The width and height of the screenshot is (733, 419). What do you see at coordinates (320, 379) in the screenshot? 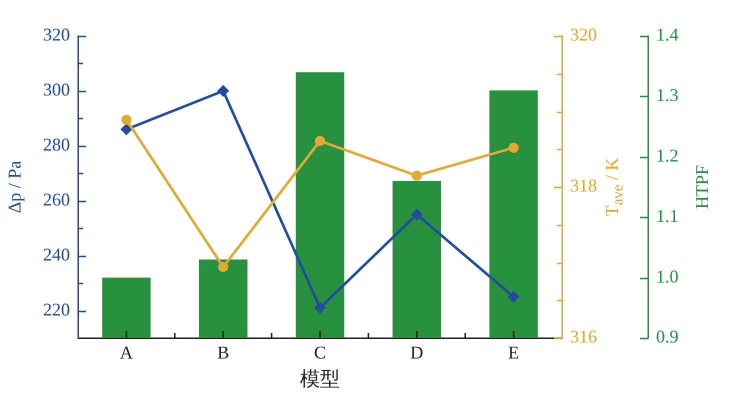
I see `x-axis-title: 模型` at bounding box center [320, 379].